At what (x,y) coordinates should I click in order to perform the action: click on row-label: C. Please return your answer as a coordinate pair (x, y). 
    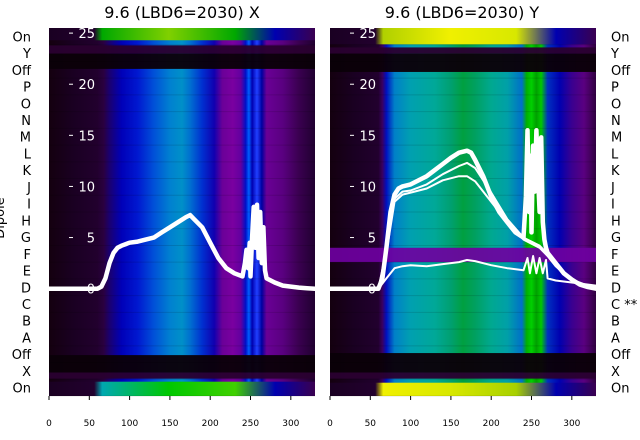
    Looking at the image, I should click on (26, 305).